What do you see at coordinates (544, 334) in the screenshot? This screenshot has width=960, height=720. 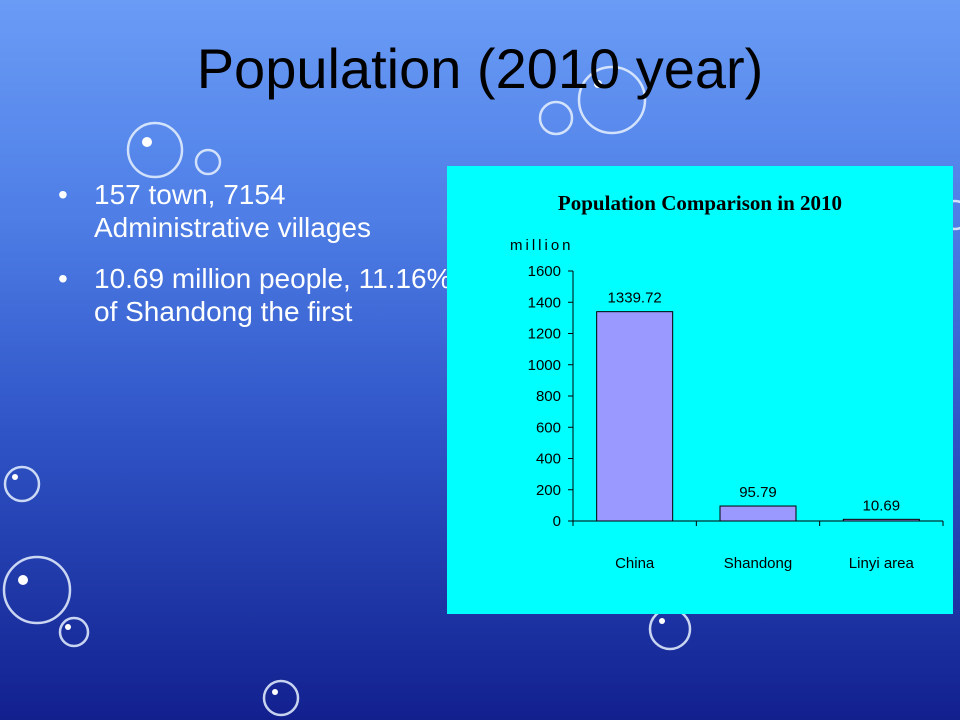 I see `y-tick-label: 1200` at bounding box center [544, 334].